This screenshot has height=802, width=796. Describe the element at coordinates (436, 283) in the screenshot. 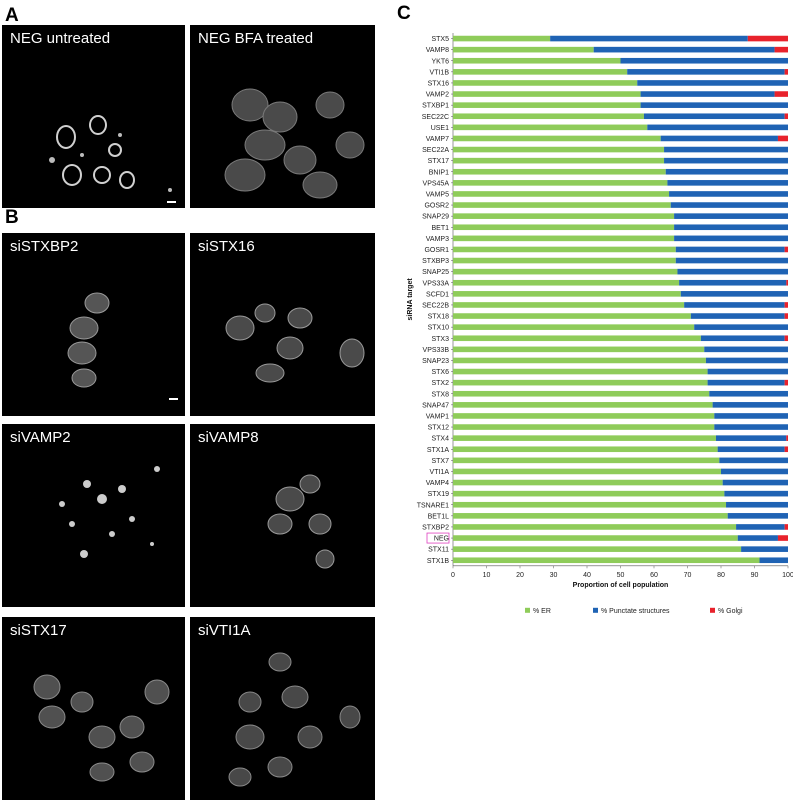

I see `y-tick-label: VPS33A` at that location.